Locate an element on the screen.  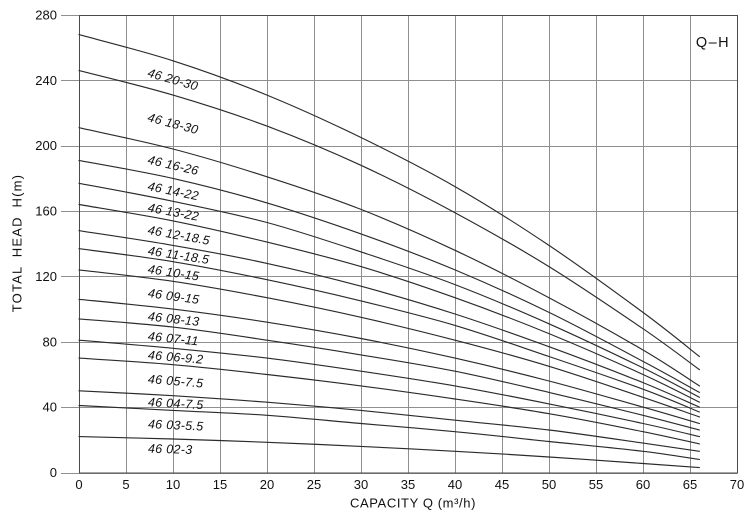
curve-label: 46 08-13 is located at coordinates (173, 319).